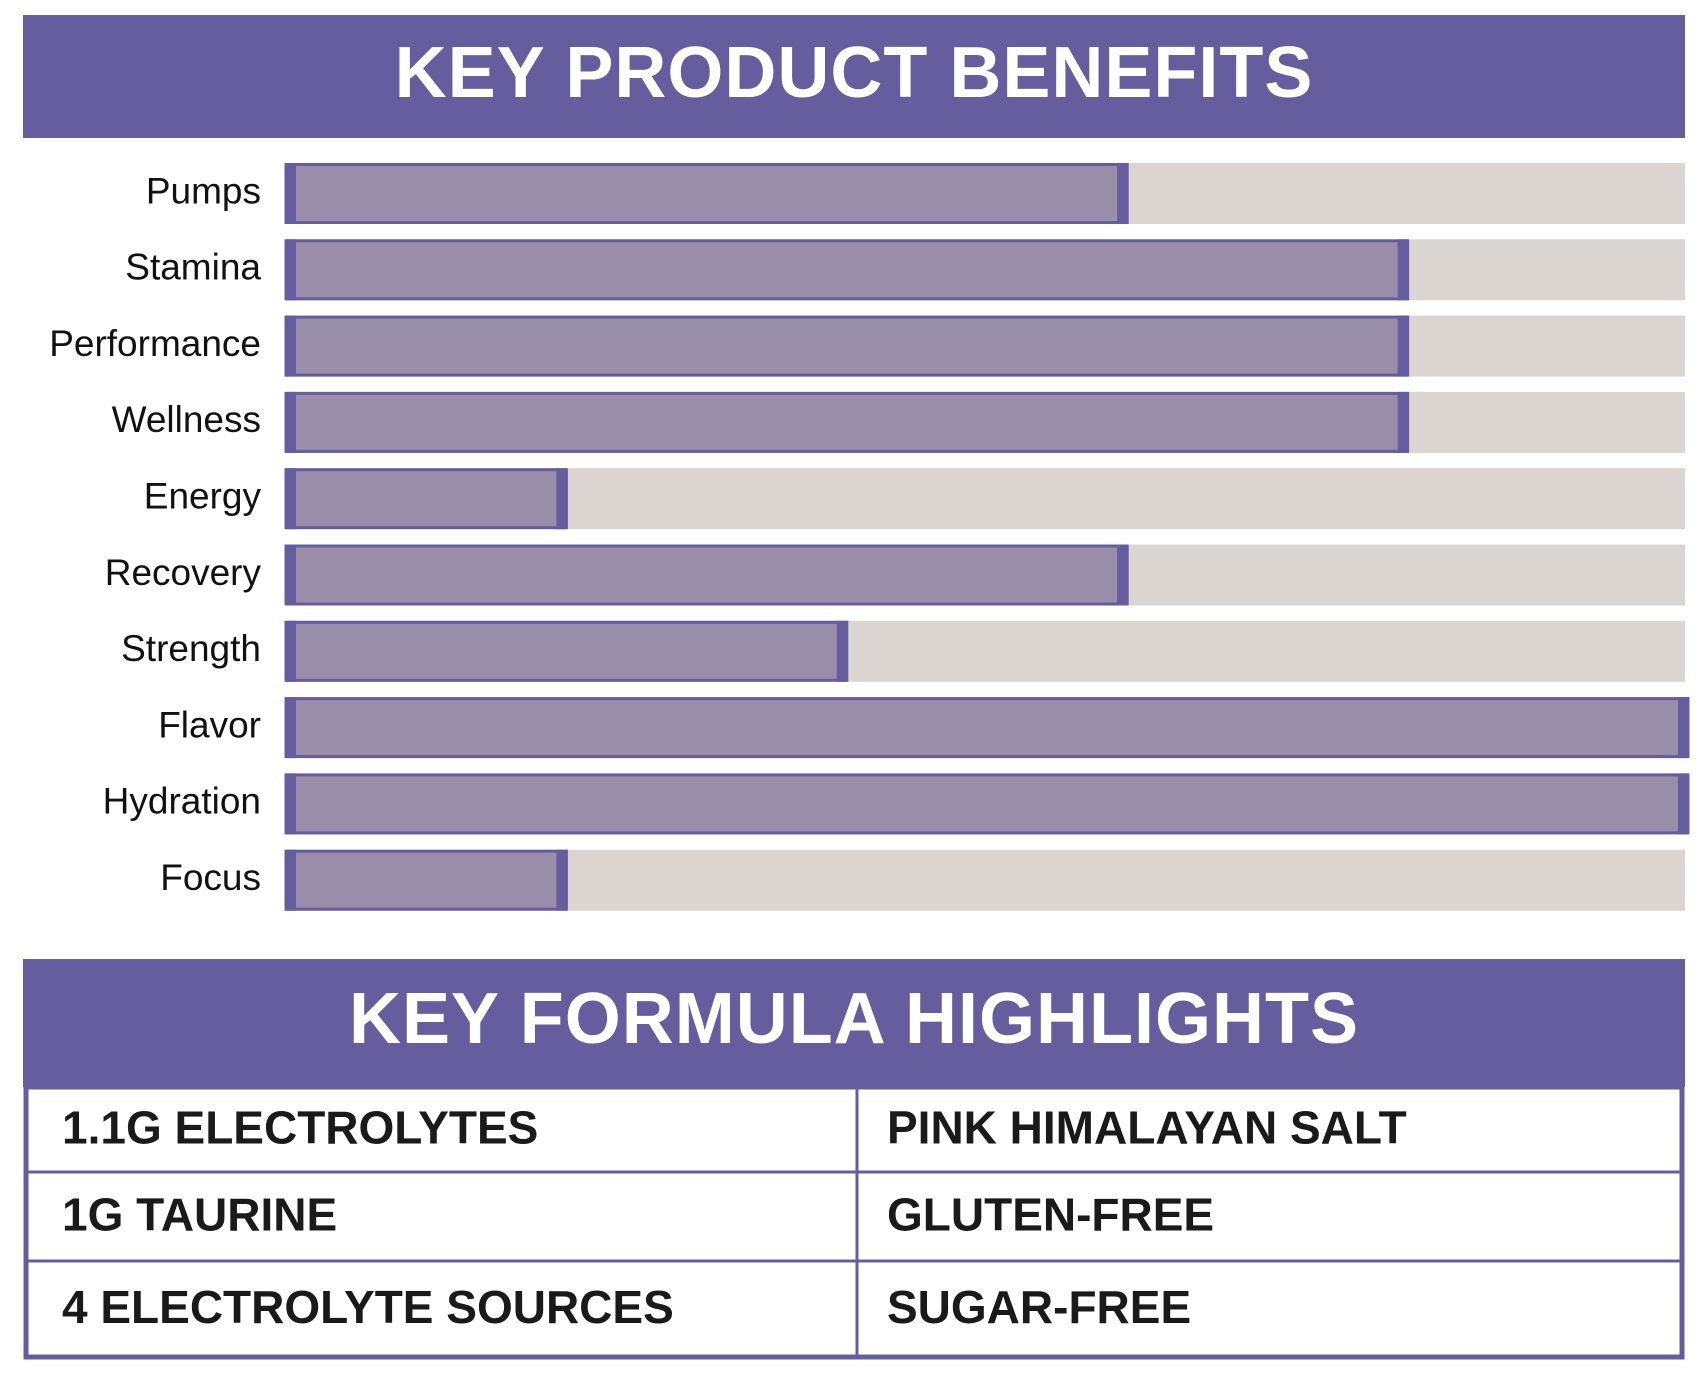 This screenshot has width=1704, height=1378. Describe the element at coordinates (155, 343) in the screenshot. I see `category-label: Performance` at that location.